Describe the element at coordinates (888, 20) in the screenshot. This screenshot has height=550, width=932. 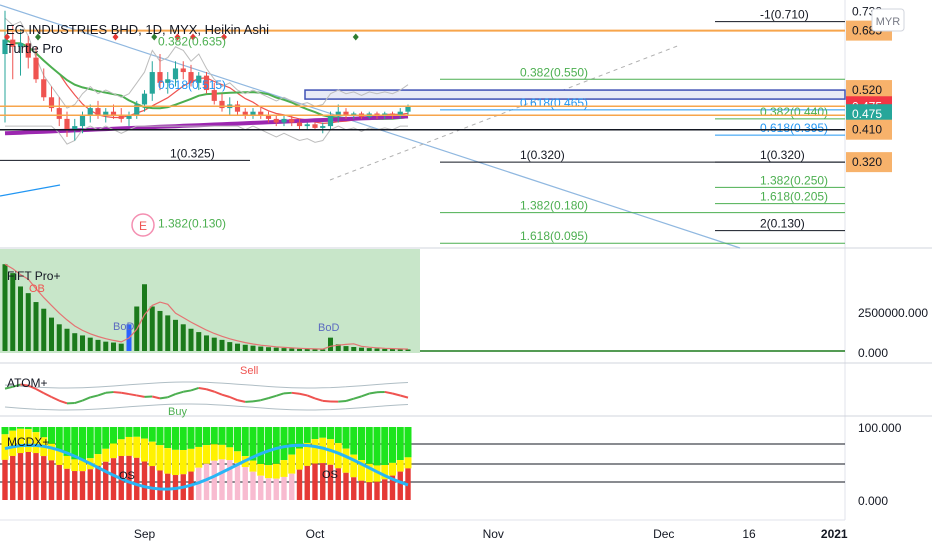
I see `currency-button: MYR` at that location.